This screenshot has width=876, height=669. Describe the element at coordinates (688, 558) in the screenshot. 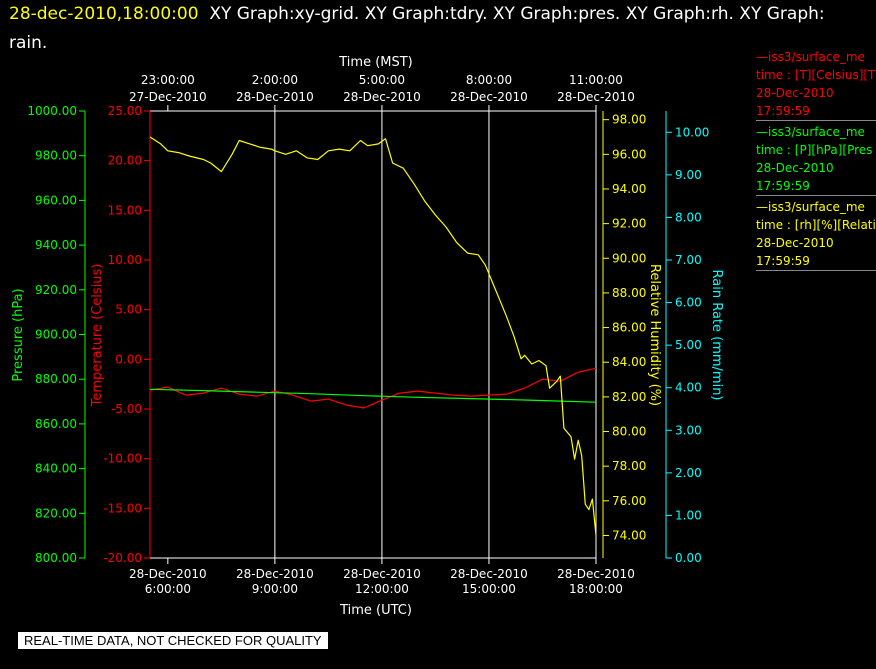

I see `rain-tick-label: 0.00` at that location.